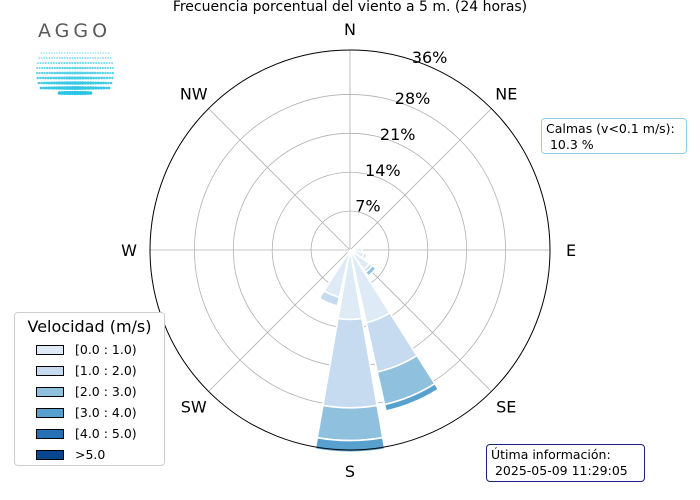  What do you see at coordinates (106, 433) in the screenshot?
I see `legend-label: [4.0 : 5.0)` at bounding box center [106, 433].